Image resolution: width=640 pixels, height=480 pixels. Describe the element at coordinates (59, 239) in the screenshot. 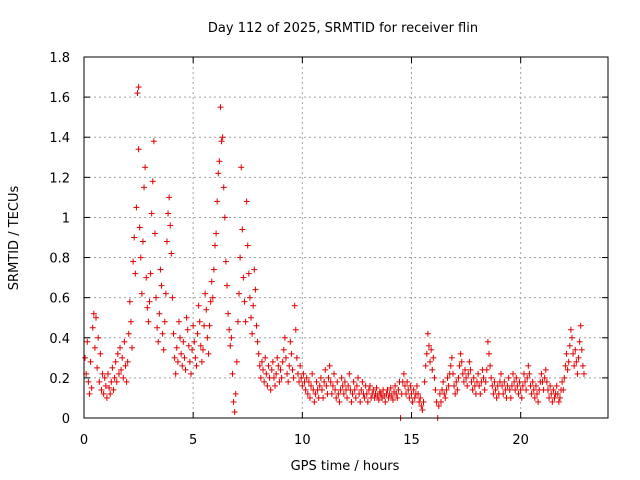

I see `y-tick-labels: 0 0.2 0.4 0.6 0.8 1 1.2 1.4 1.6 1.8` at that location.